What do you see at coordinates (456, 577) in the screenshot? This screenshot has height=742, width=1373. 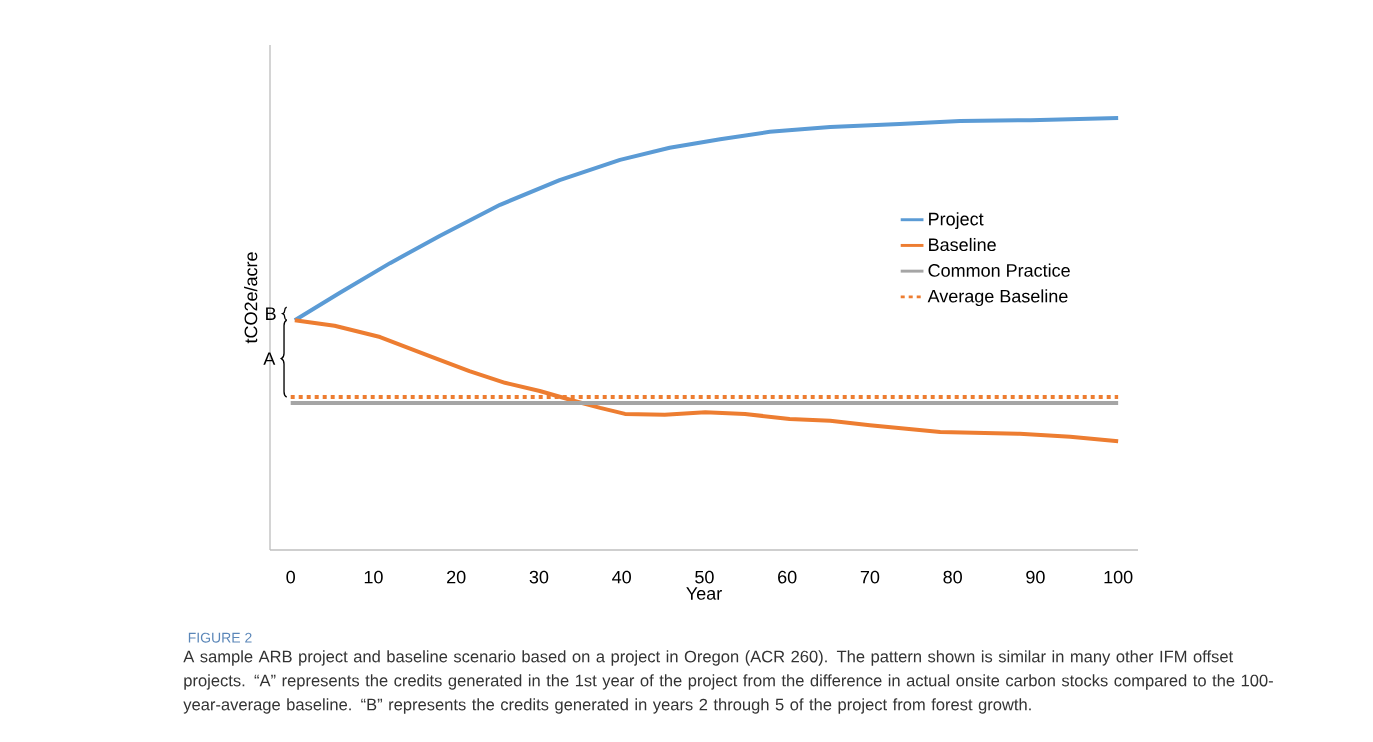 I see `x-tick-label: 20` at bounding box center [456, 577].